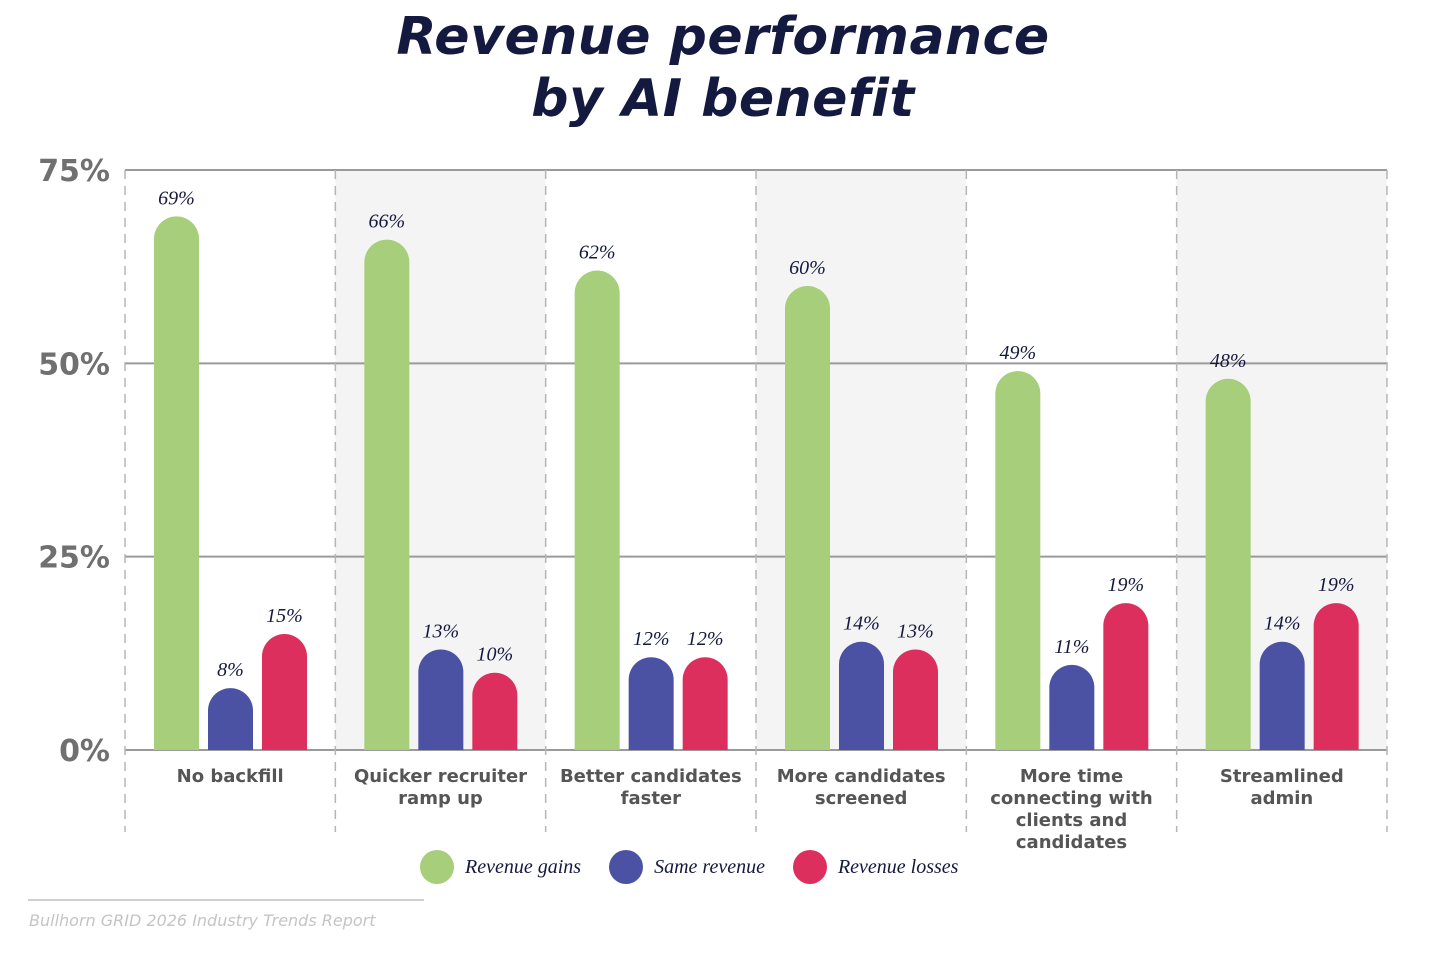  What do you see at coordinates (861, 787) in the screenshot?
I see `x-category-label: More candidates screened` at bounding box center [861, 787].